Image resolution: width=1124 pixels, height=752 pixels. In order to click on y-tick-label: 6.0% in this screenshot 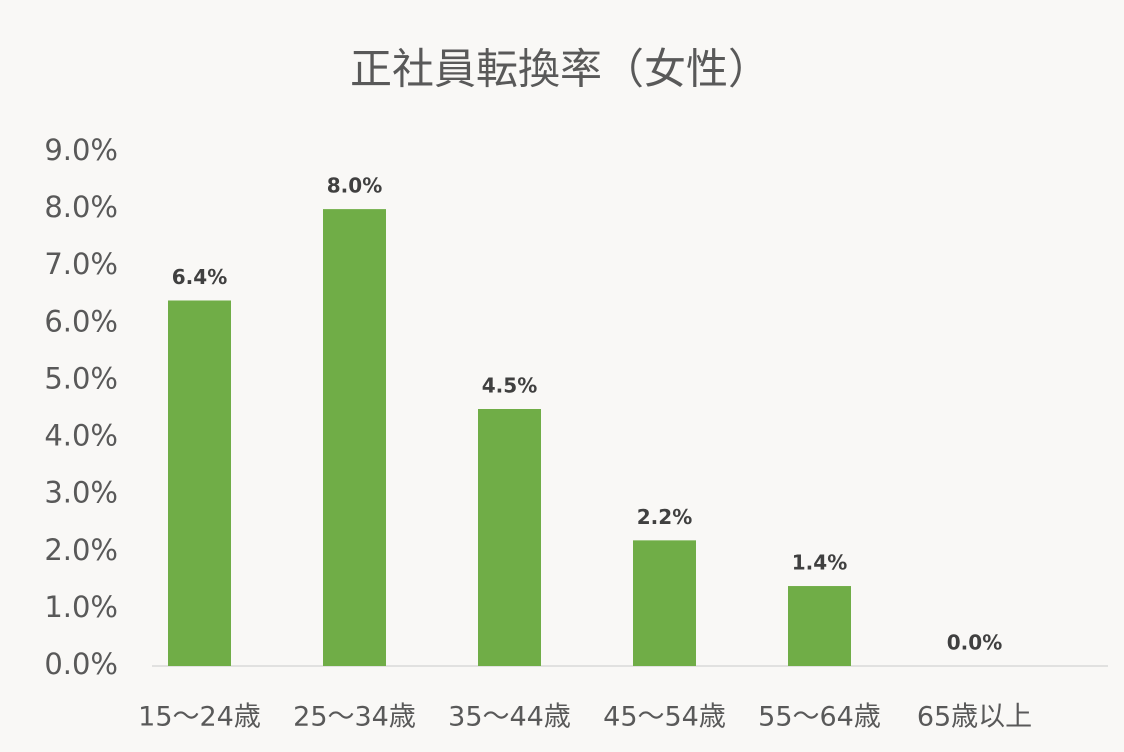, I will do `click(81, 321)`.